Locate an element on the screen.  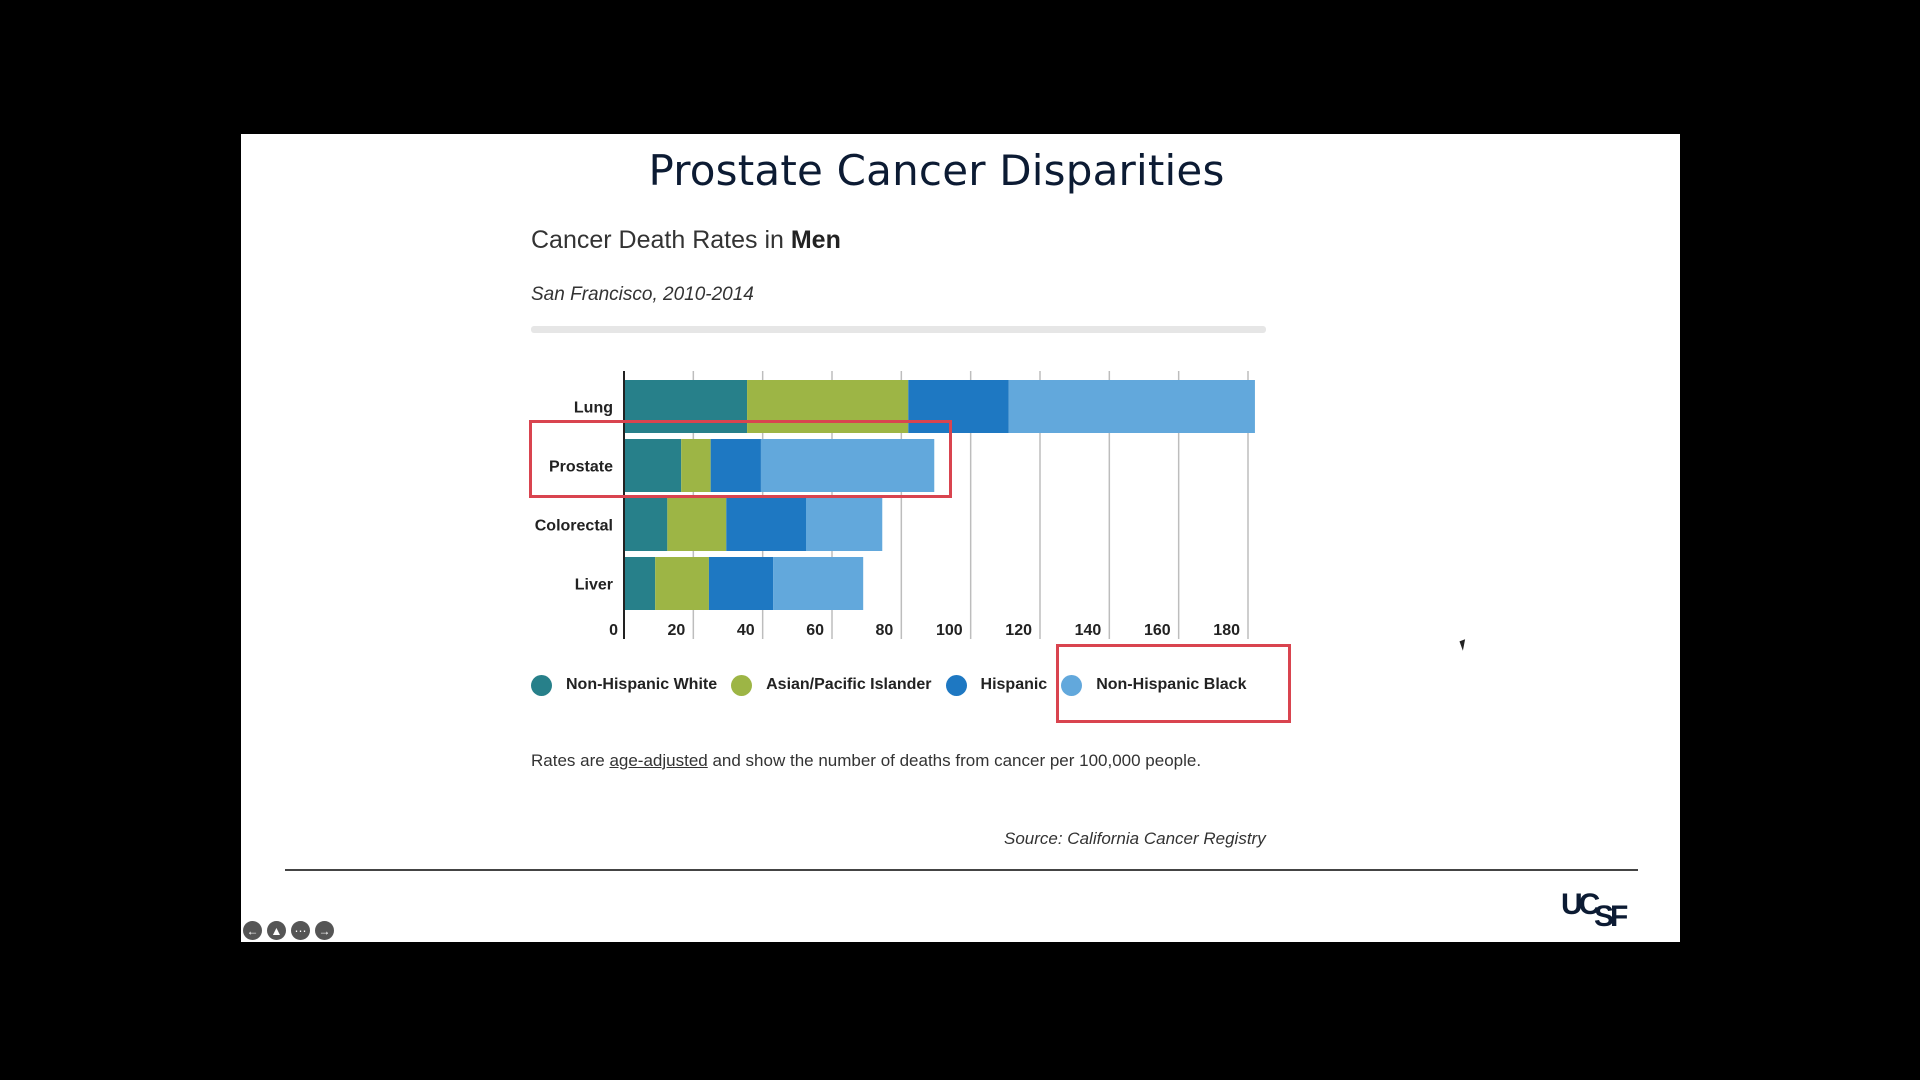
footer-divider is located at coordinates (961, 870).